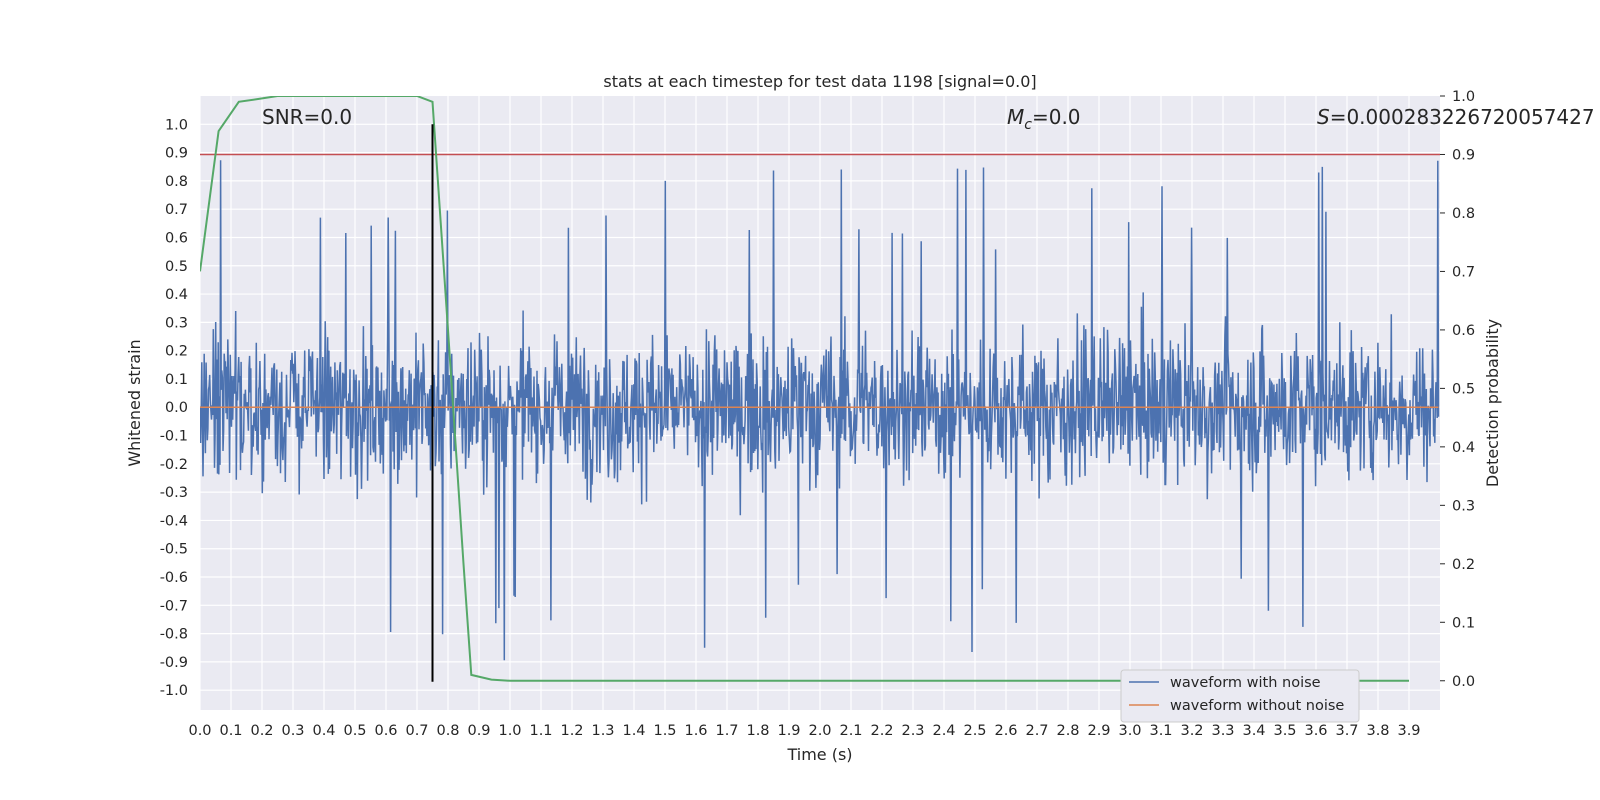 The height and width of the screenshot is (800, 1600). I want to click on x-tick-label: 3.4, so click(1253, 731).